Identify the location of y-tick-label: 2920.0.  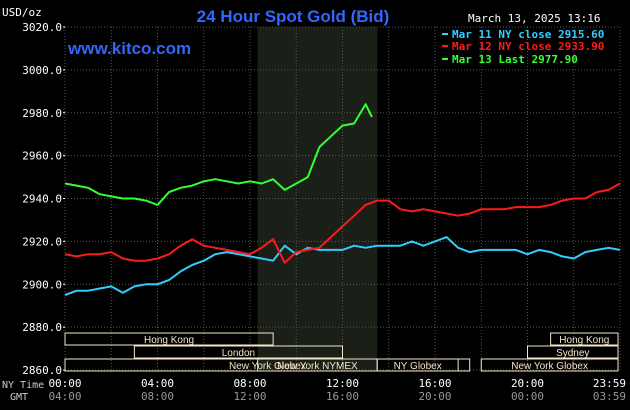
(42, 241).